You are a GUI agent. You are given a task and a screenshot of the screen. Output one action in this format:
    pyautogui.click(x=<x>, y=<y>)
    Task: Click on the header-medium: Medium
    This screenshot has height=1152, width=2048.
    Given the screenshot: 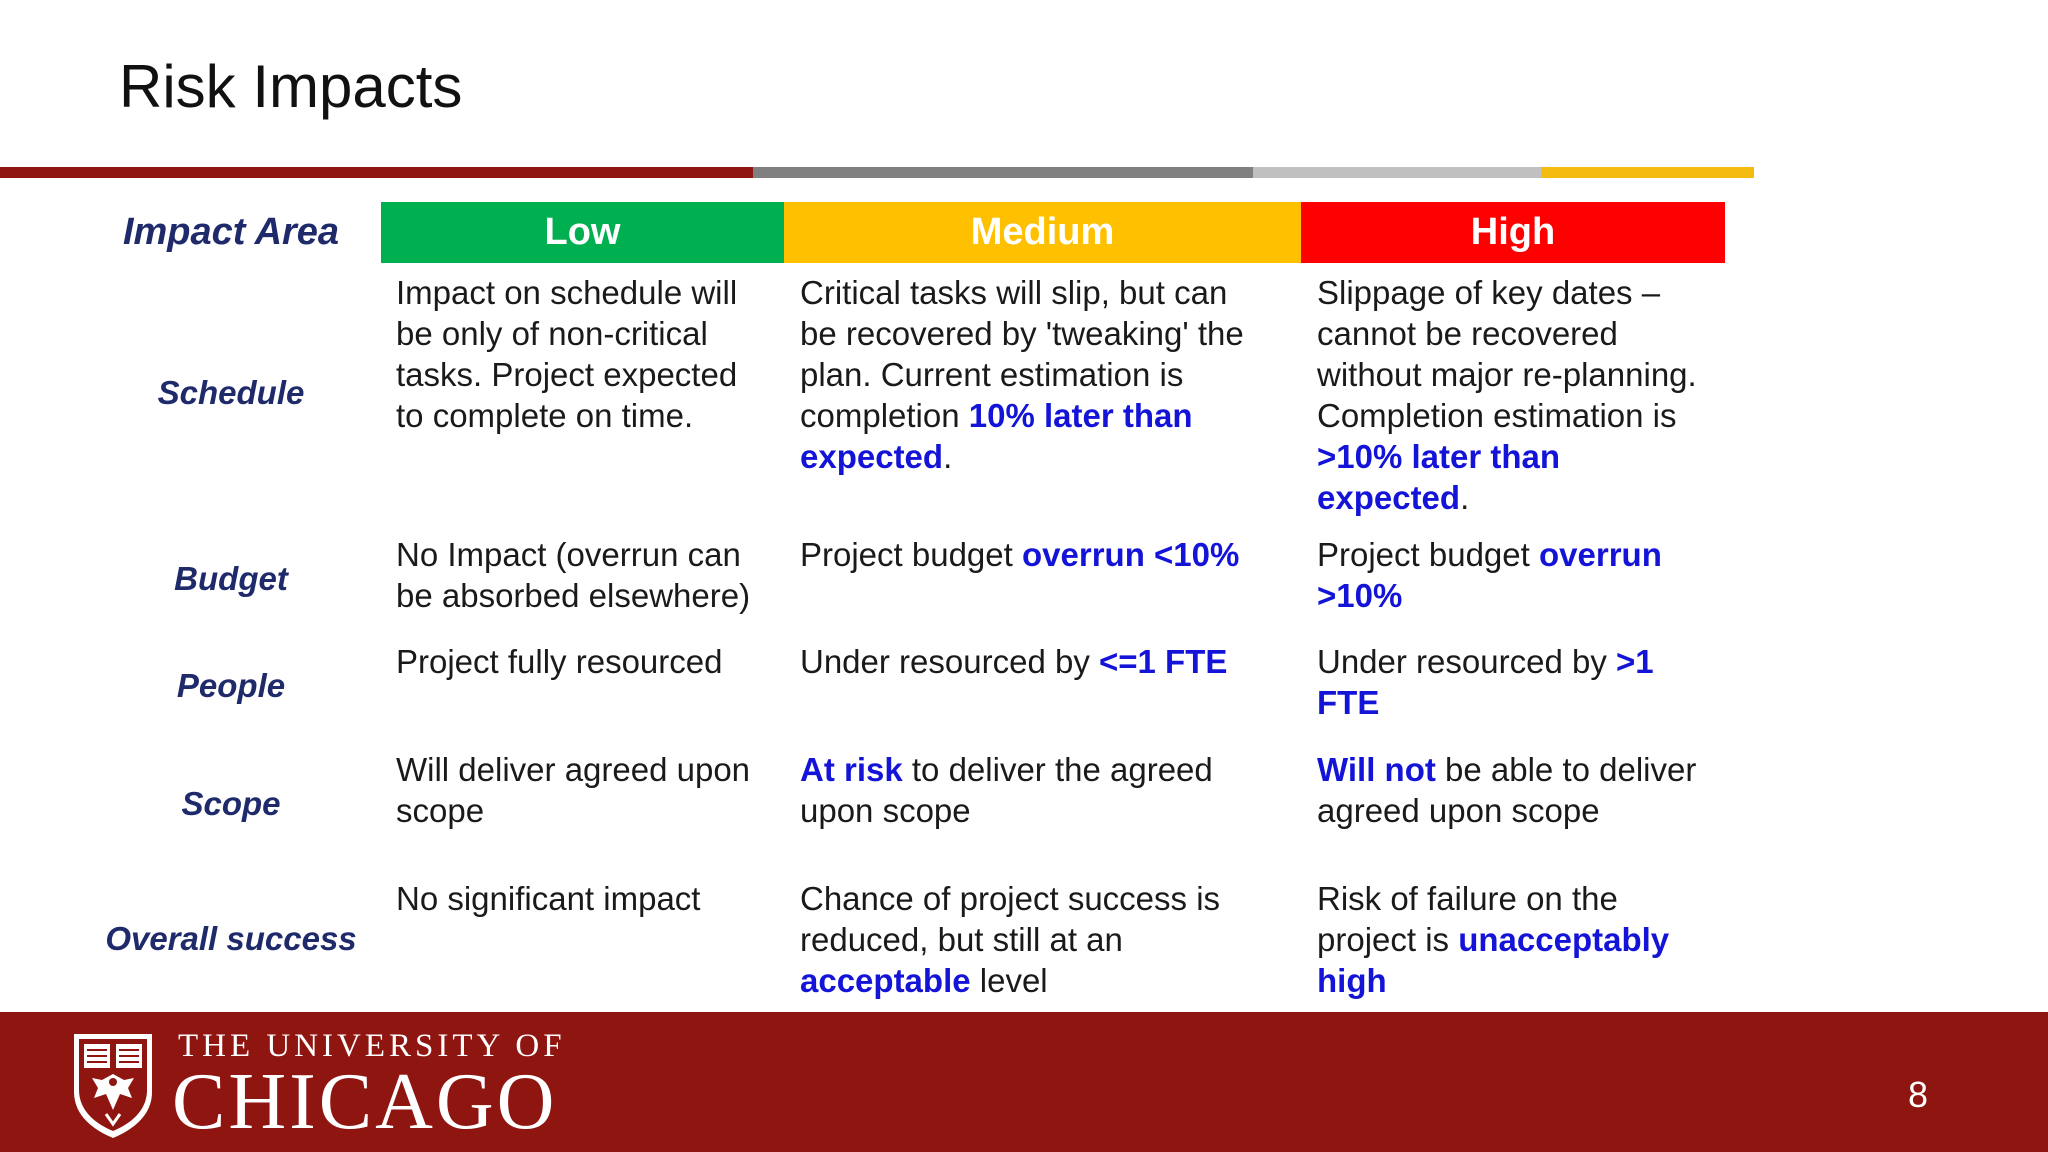 What is the action you would take?
    pyautogui.click(x=1042, y=232)
    